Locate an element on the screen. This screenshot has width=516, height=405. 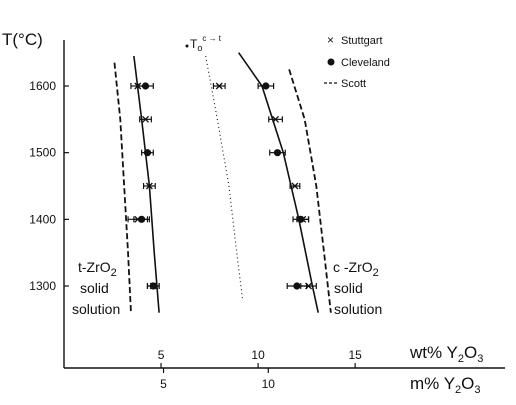
legend-label-scott: Scott is located at coordinates (353, 84).